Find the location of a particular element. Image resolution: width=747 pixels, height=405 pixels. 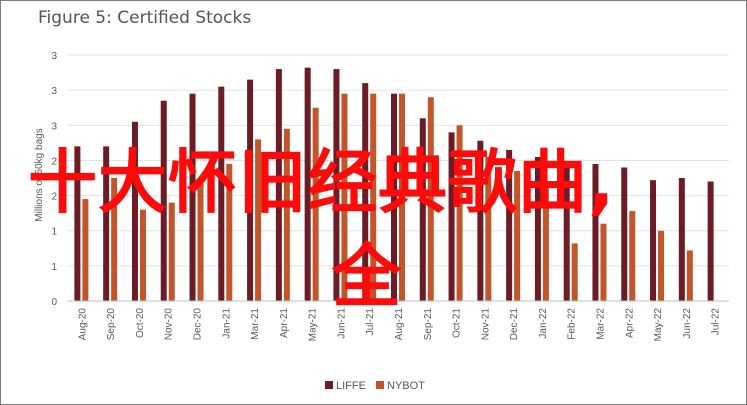

x-tick-label-2: Oct-20 is located at coordinates (140, 323).